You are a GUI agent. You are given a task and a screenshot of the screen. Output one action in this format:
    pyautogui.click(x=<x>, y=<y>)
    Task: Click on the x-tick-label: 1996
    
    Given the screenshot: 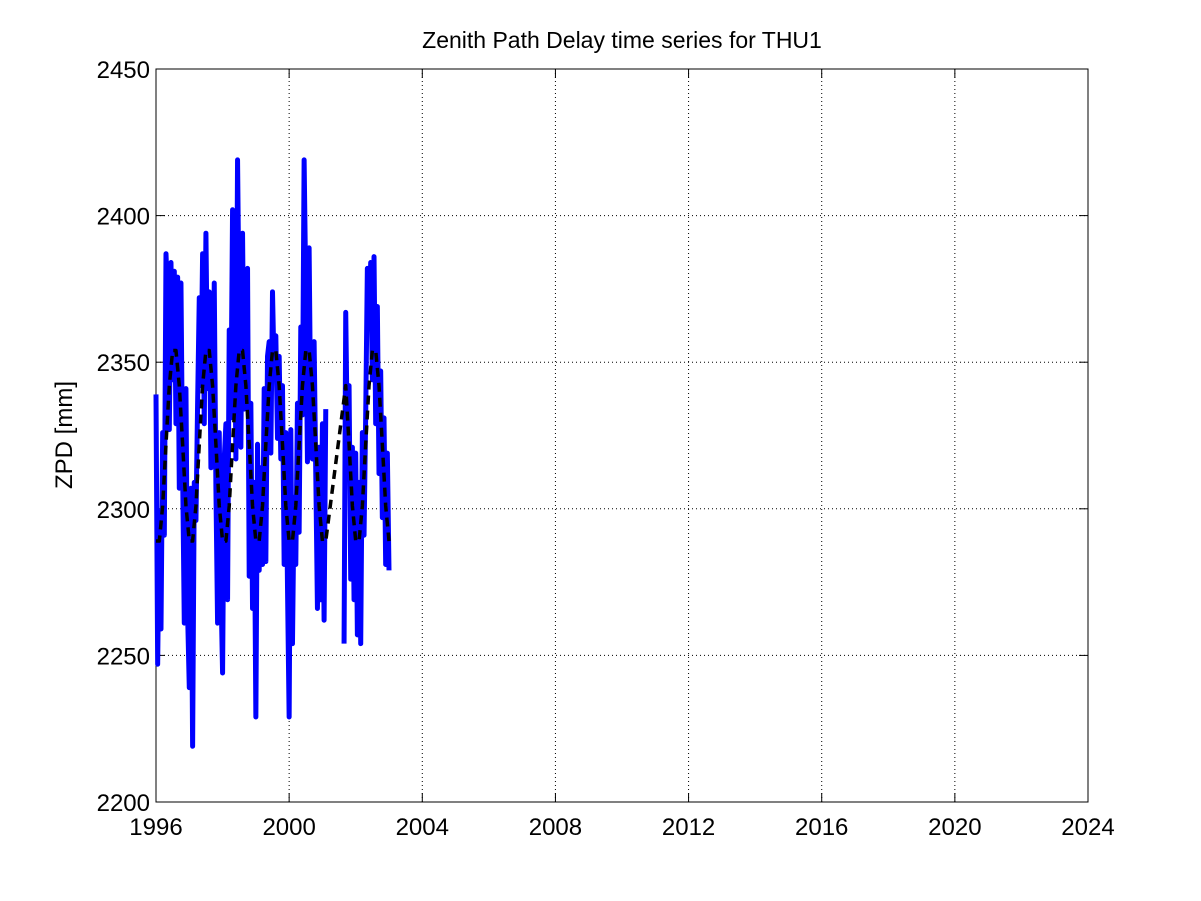 What is the action you would take?
    pyautogui.click(x=155, y=827)
    